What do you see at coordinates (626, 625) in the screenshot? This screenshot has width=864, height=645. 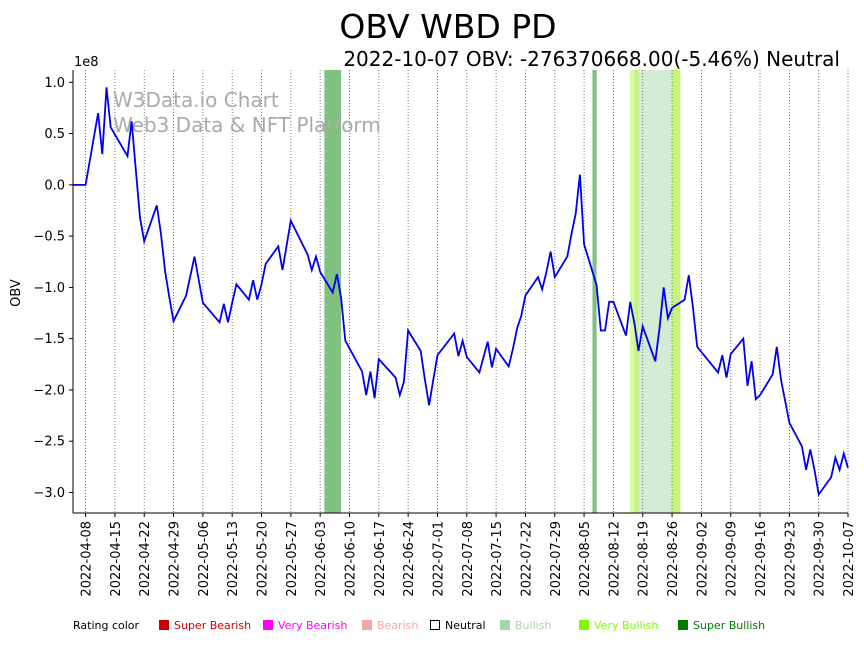 I see `legend-label: Very Bullish` at bounding box center [626, 625].